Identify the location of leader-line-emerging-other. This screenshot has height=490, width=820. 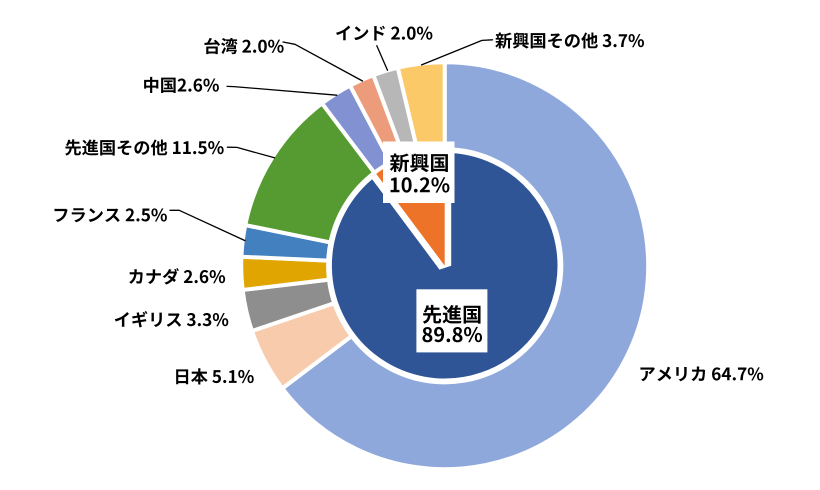
(457, 52).